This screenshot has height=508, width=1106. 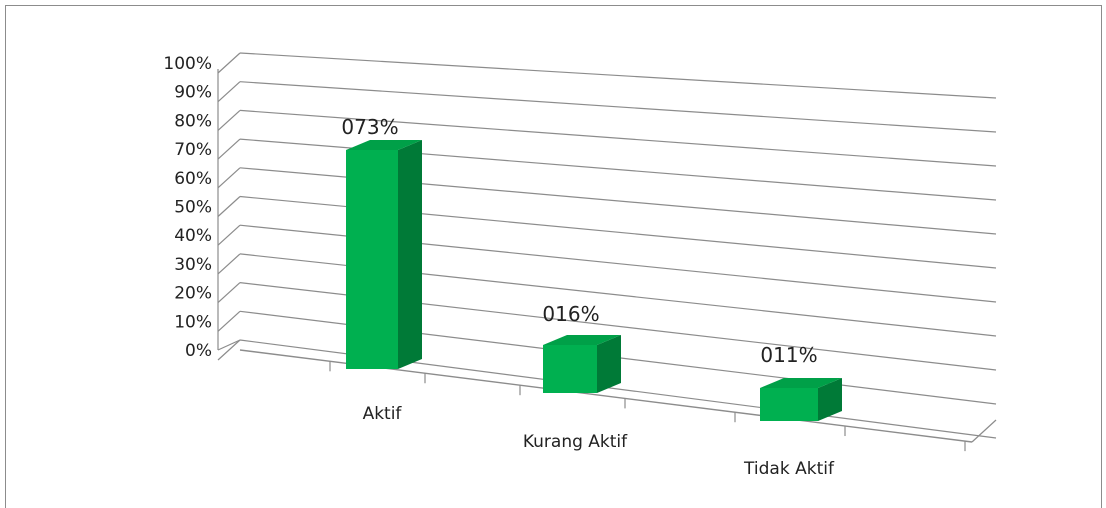 I want to click on y-tick-label: 70%, so click(x=193, y=150).